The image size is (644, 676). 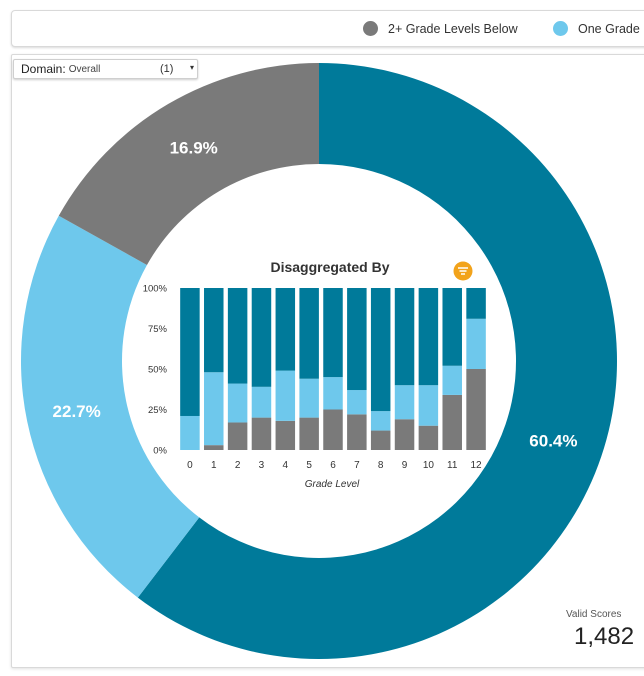 I want to click on x-tick-label: 9, so click(x=405, y=465).